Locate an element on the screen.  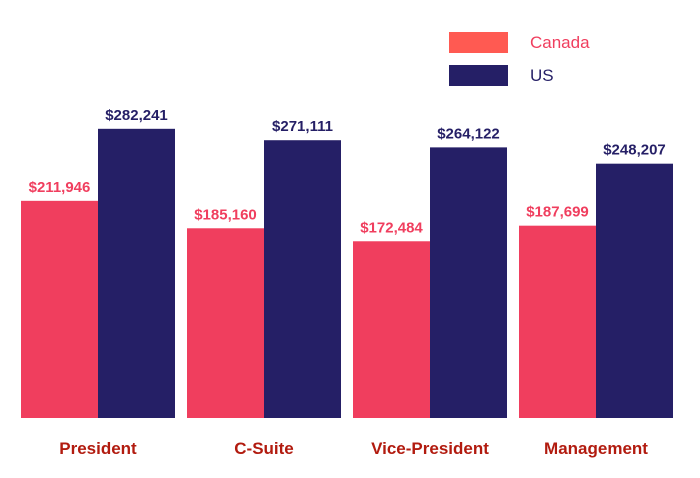
bar-us-president is located at coordinates (136, 273).